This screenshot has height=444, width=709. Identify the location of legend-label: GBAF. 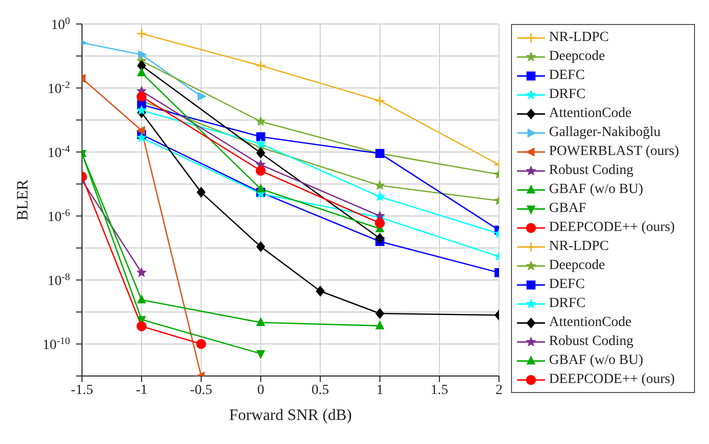
(567, 208).